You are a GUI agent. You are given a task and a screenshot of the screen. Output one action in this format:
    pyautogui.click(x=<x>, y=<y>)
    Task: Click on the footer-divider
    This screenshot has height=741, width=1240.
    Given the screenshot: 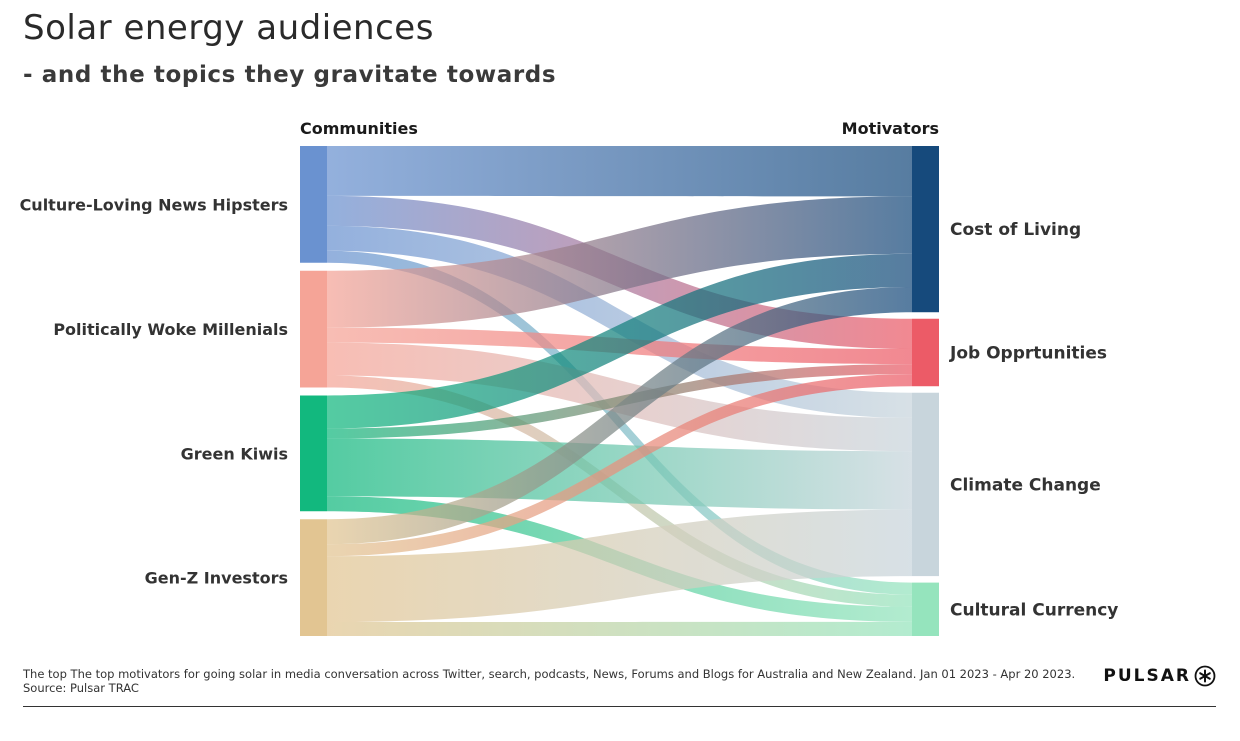 What is the action you would take?
    pyautogui.click(x=619, y=706)
    